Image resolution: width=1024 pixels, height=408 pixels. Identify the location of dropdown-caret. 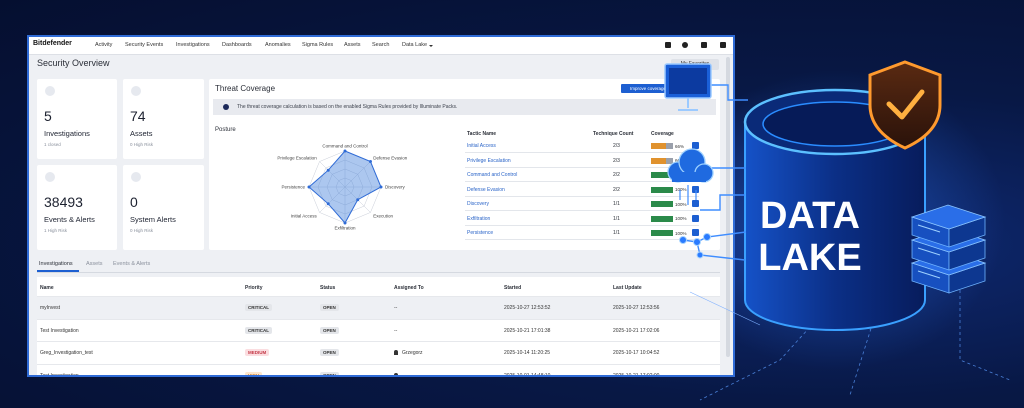
(431, 45).